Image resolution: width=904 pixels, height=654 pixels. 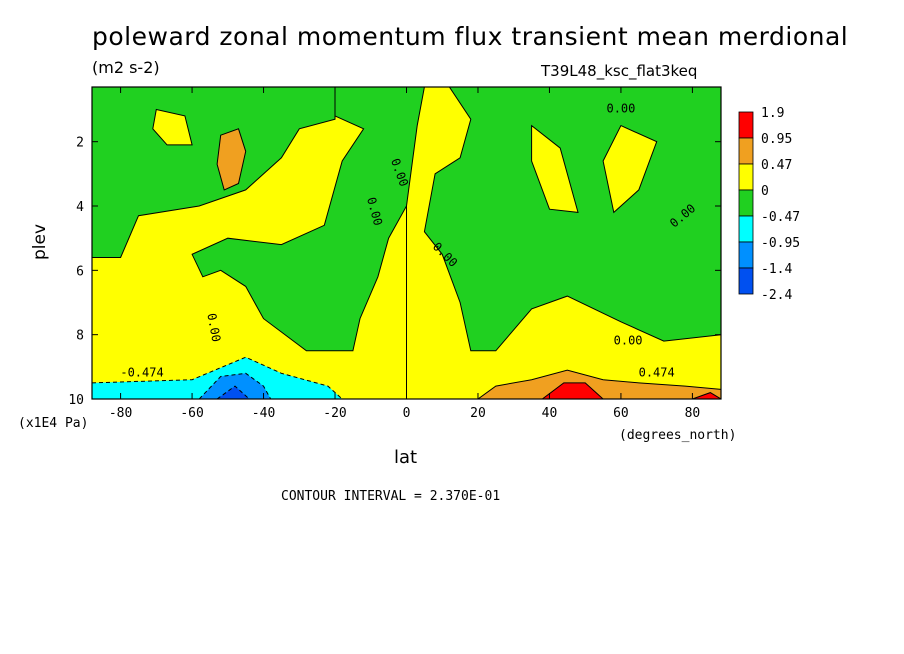 I want to click on x-axis-label: lat, so click(x=406, y=457).